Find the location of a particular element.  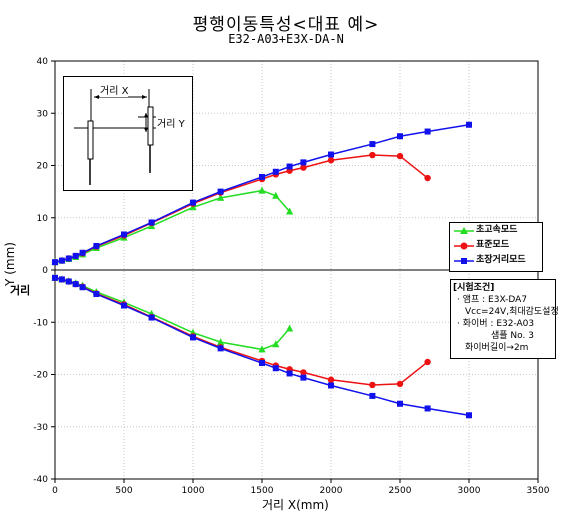

x-tick-label: 3000 is located at coordinates (469, 491).